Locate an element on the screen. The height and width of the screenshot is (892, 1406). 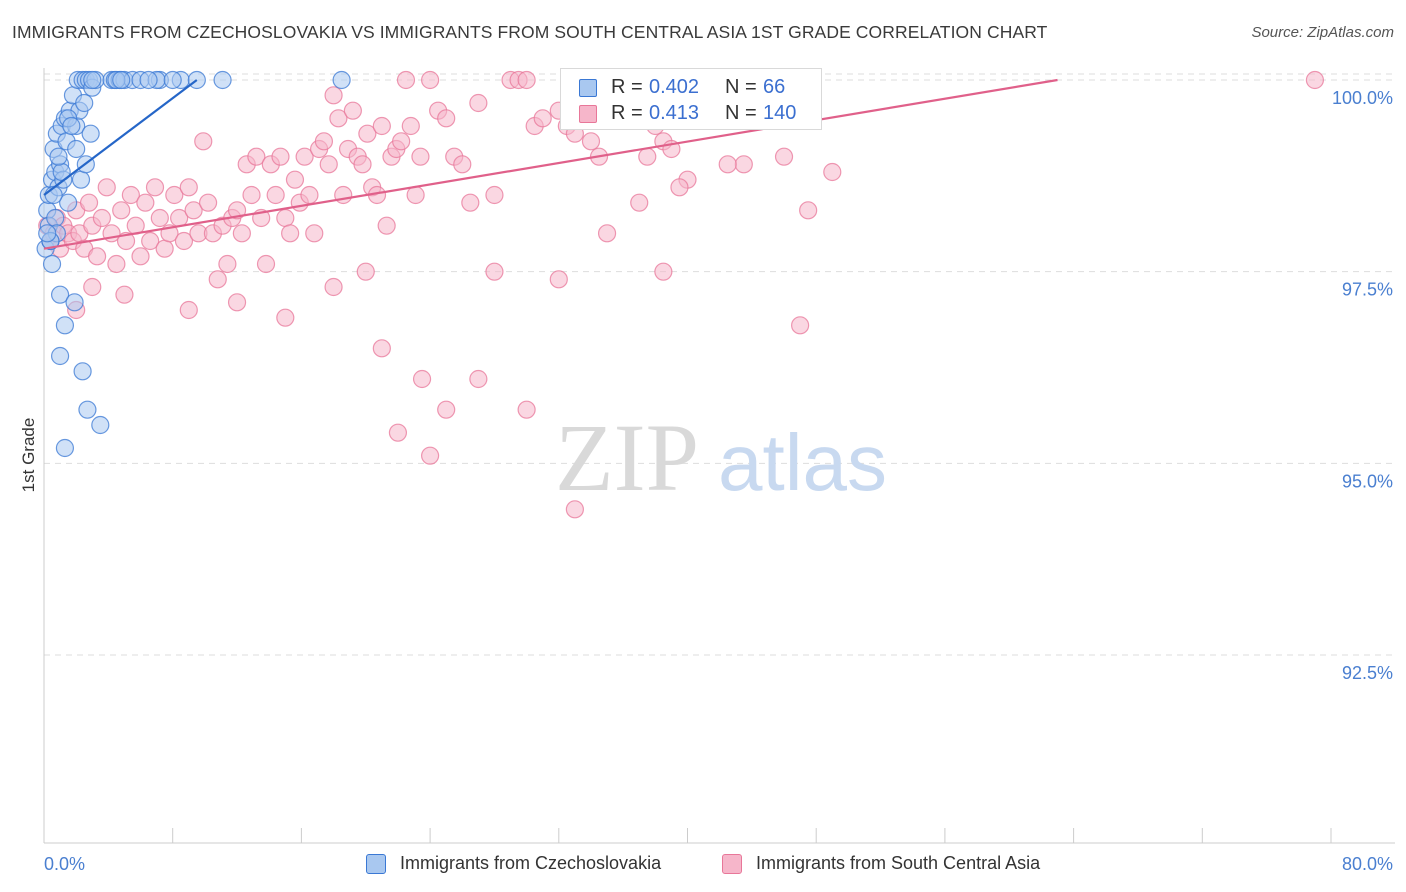
trend-lines is located at coordinates (550, 164).